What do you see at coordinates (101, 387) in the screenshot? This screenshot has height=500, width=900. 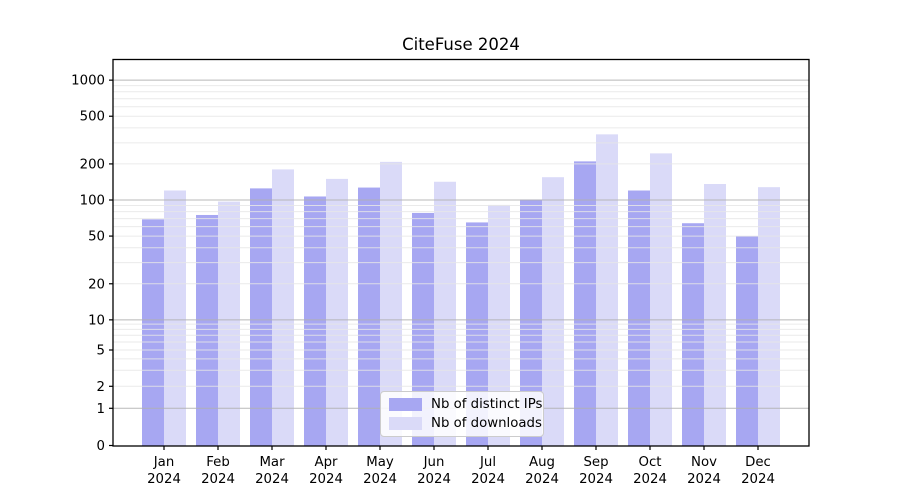 I see `y-tick-label: 2` at bounding box center [101, 387].